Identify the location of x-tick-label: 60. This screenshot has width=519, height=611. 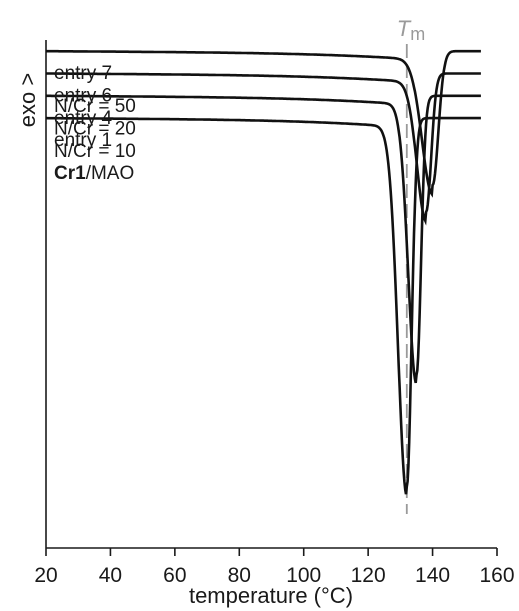
(174, 575).